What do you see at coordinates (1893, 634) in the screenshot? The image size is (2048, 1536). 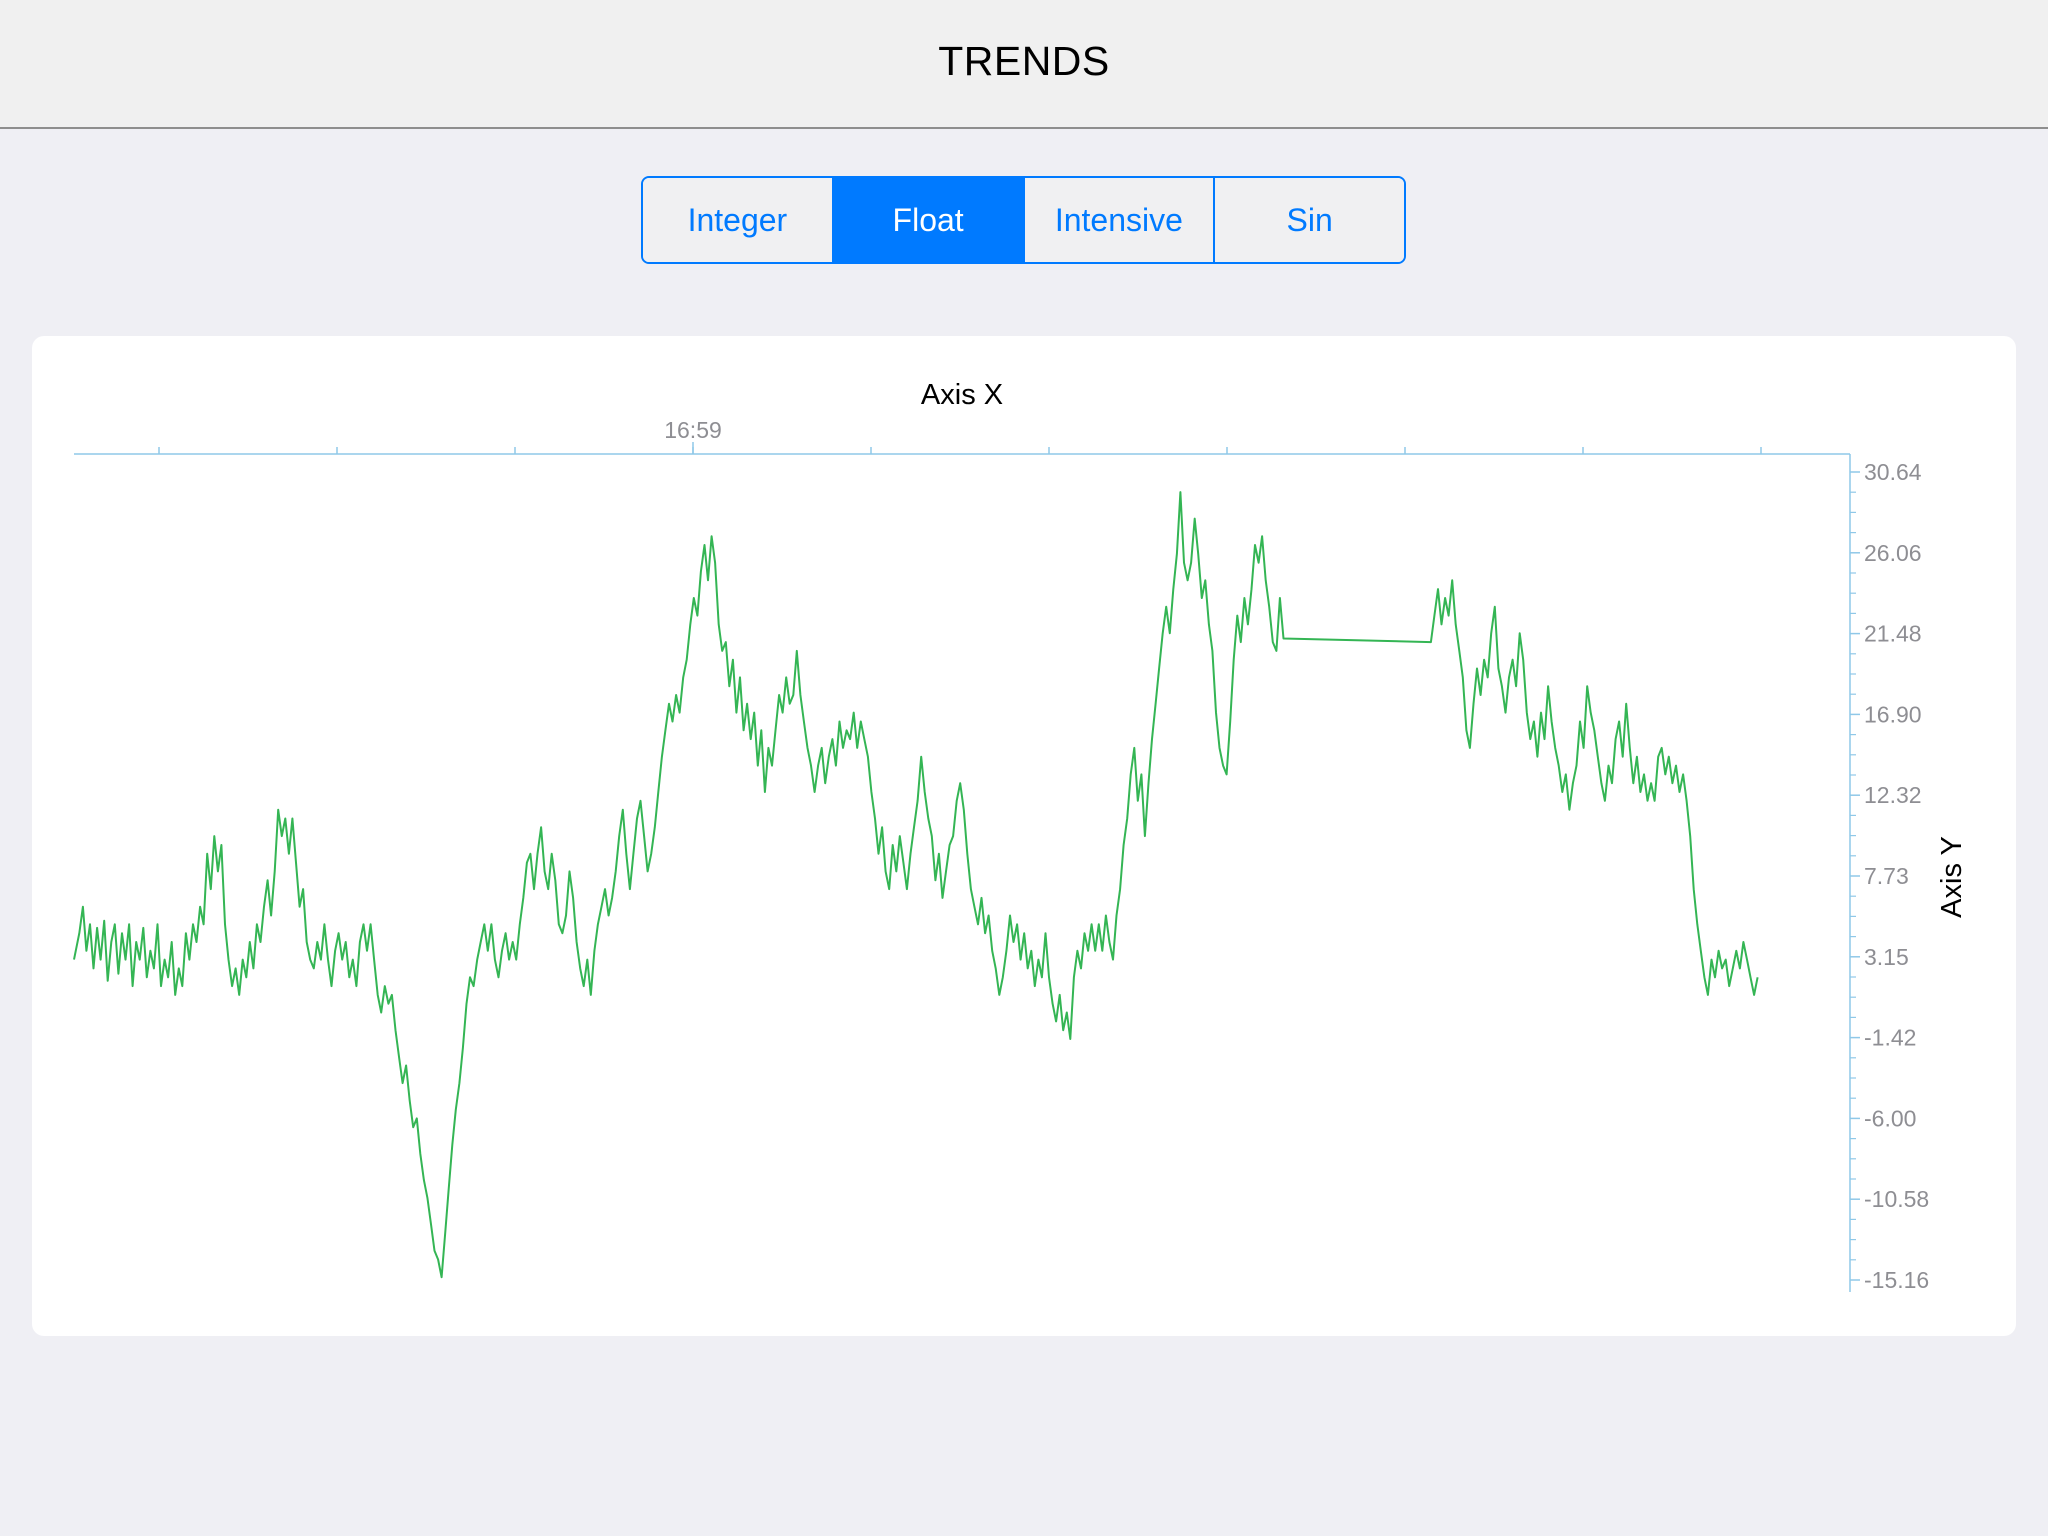 I see `y-tick-label: 21.48` at bounding box center [1893, 634].